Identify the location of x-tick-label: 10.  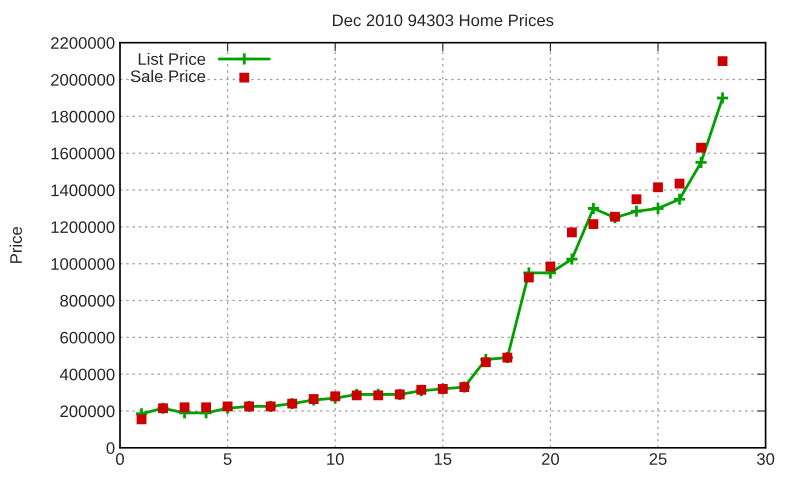
(335, 459).